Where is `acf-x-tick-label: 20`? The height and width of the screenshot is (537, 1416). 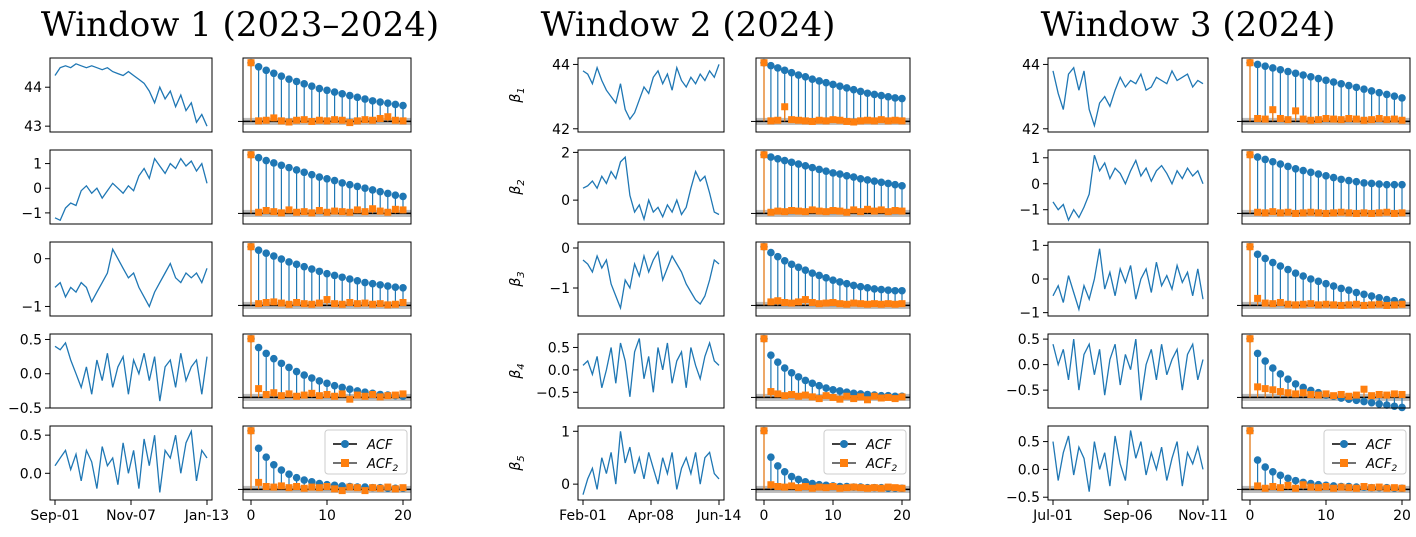
acf-x-tick-label: 20 is located at coordinates (902, 516).